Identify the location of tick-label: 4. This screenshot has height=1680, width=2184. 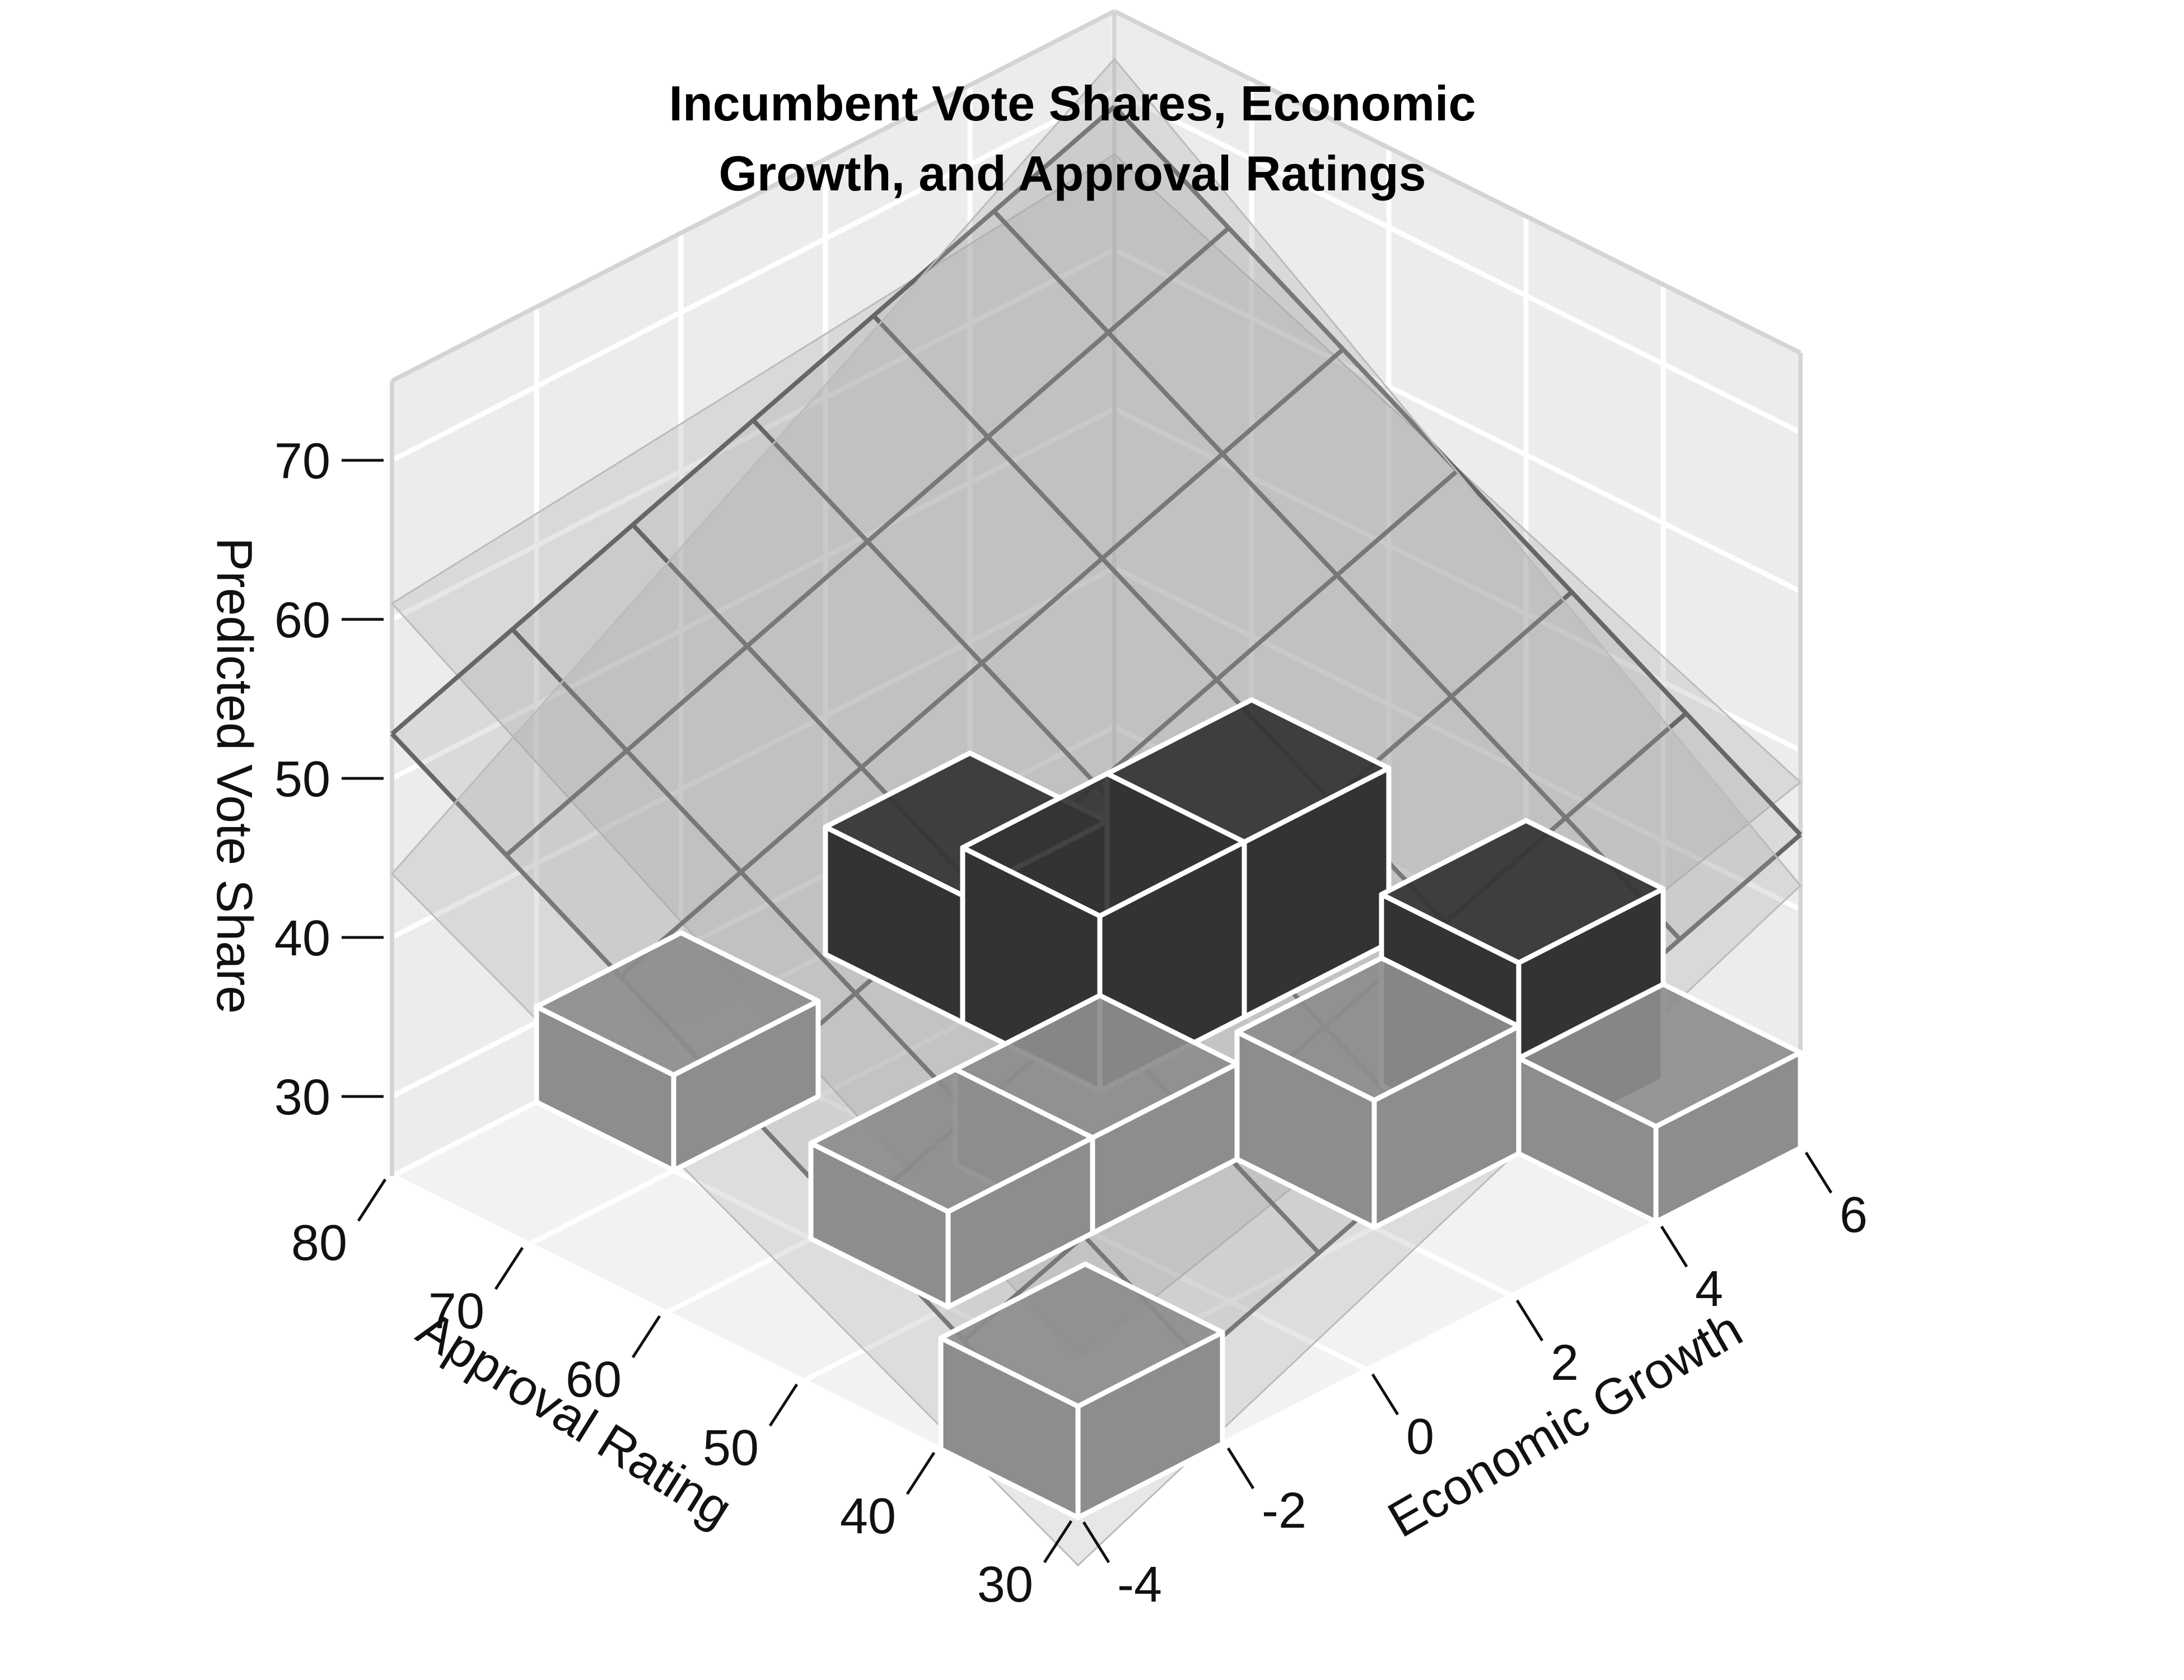
(1709, 1289).